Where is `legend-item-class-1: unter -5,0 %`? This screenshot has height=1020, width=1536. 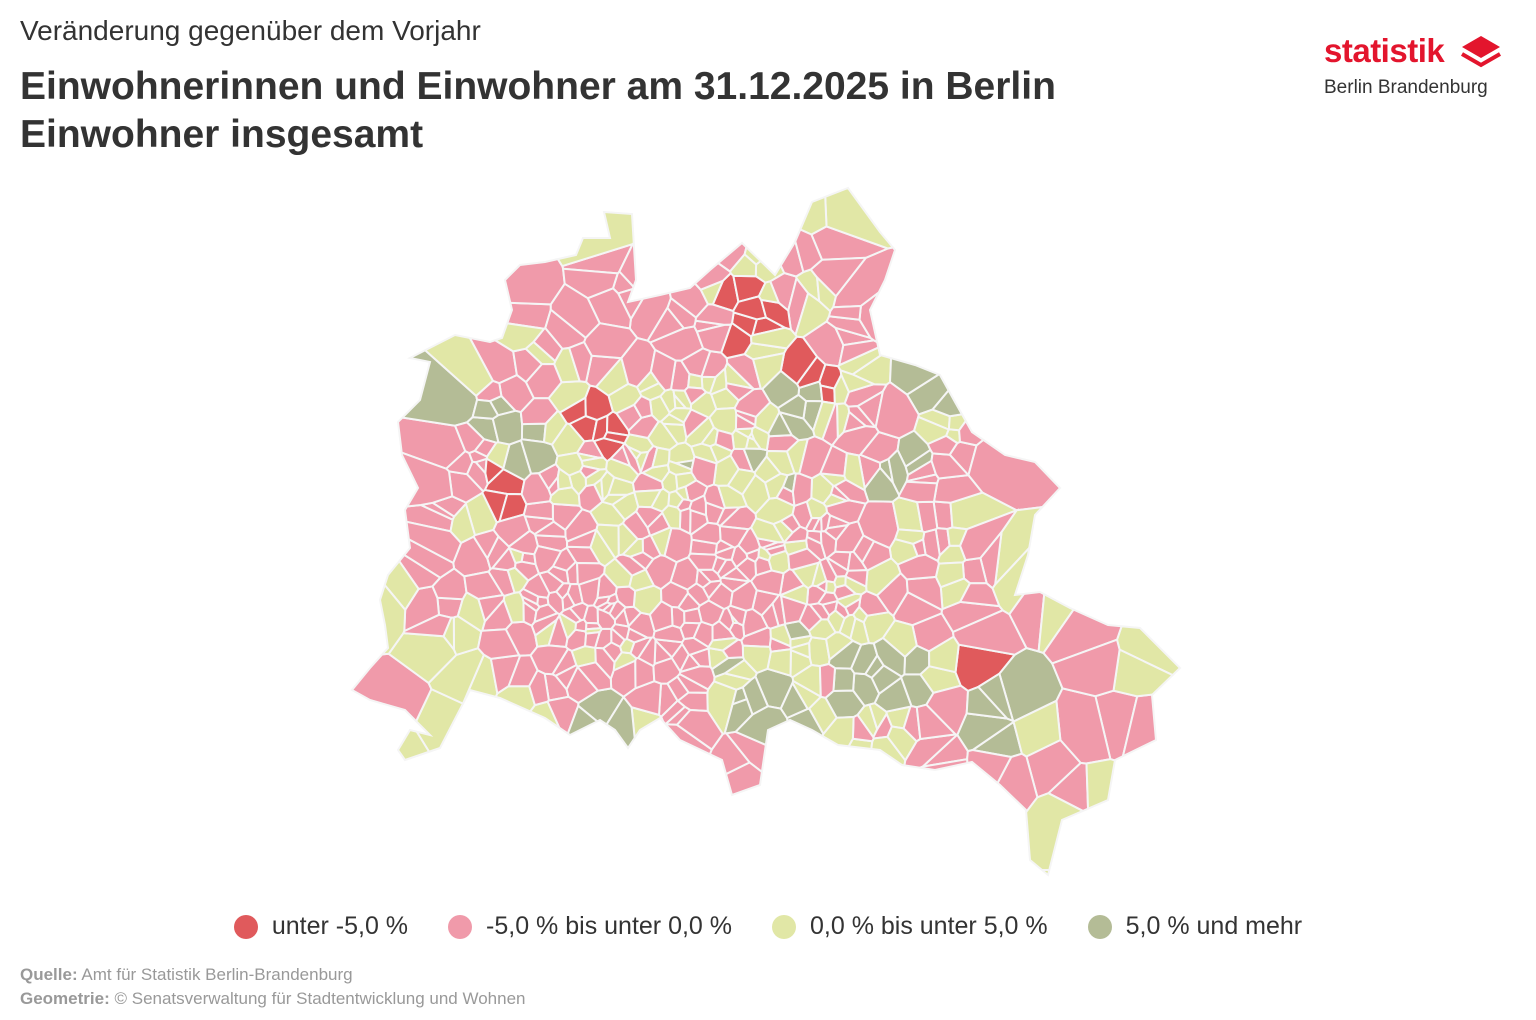 legend-item-class-1: unter -5,0 % is located at coordinates (320, 926).